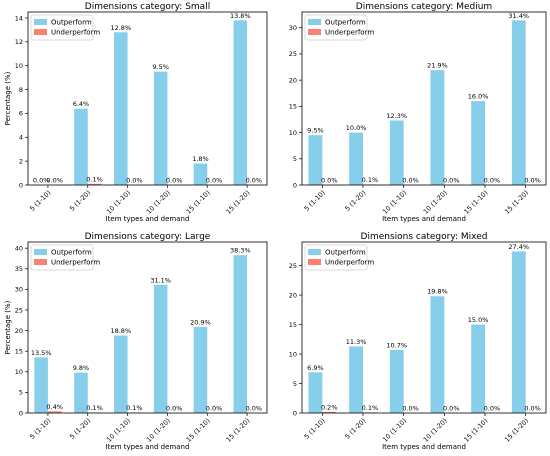 The height and width of the screenshot is (456, 550). What do you see at coordinates (437, 66) in the screenshot?
I see `data-label: 21.9%` at bounding box center [437, 66].